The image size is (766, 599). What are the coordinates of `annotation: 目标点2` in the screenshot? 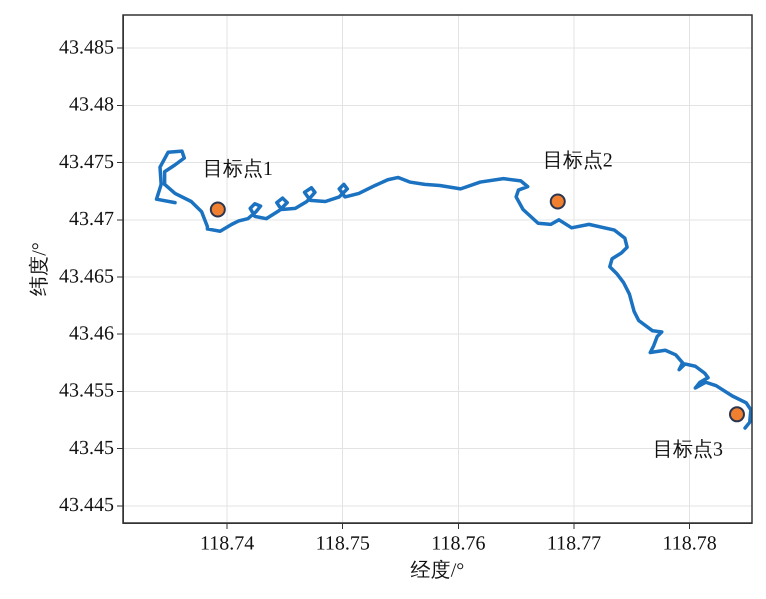 It's located at (577, 161).